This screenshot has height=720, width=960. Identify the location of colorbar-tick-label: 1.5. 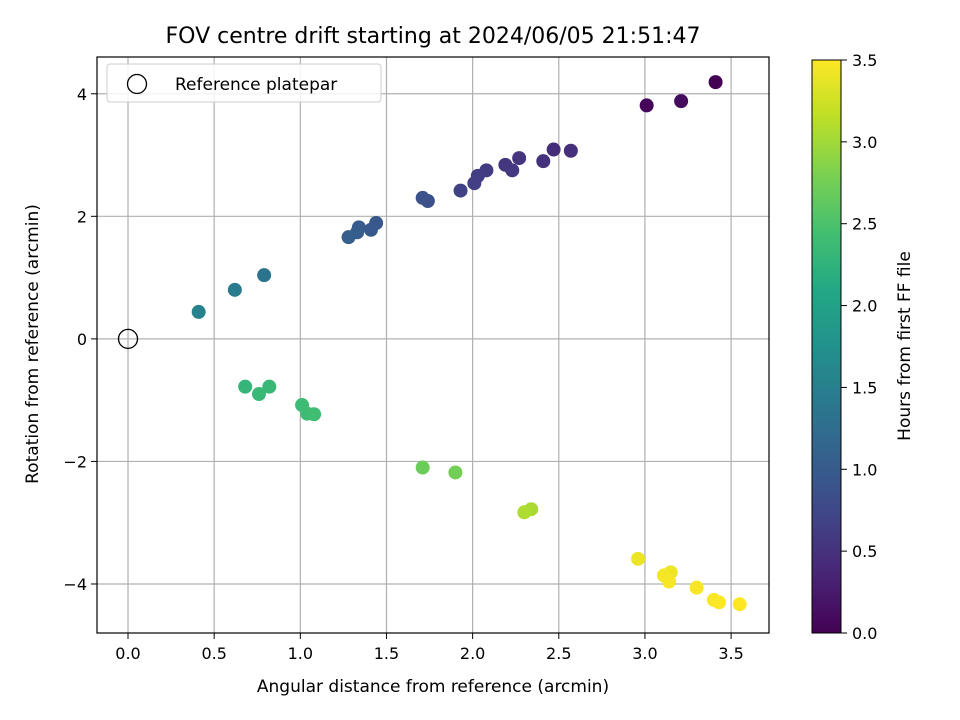
(864, 387).